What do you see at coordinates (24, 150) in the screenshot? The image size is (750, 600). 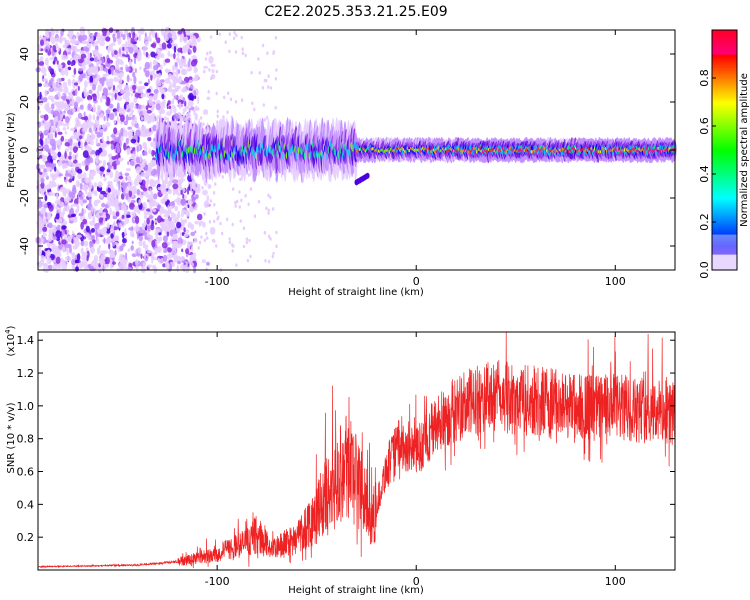 I see `y-tick-label: 0` at bounding box center [24, 150].